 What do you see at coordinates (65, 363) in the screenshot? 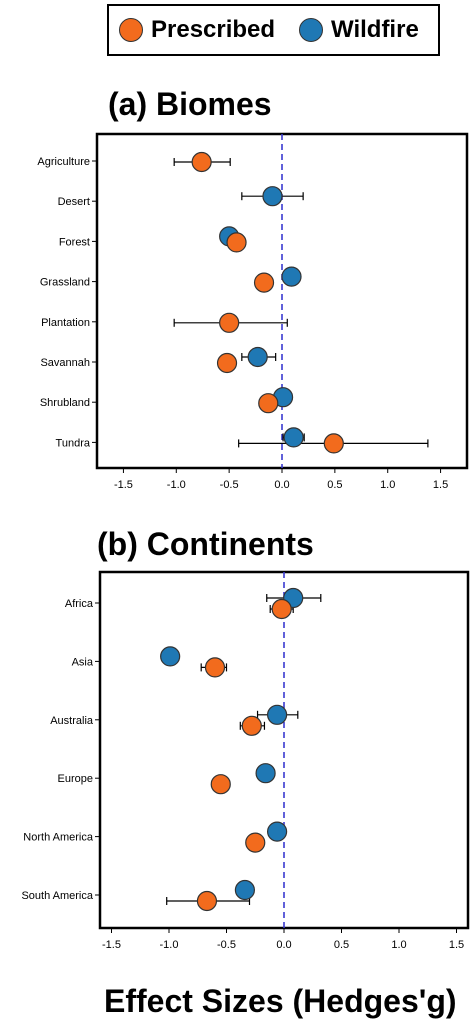
I see `category-label: Savannah` at bounding box center [65, 363].